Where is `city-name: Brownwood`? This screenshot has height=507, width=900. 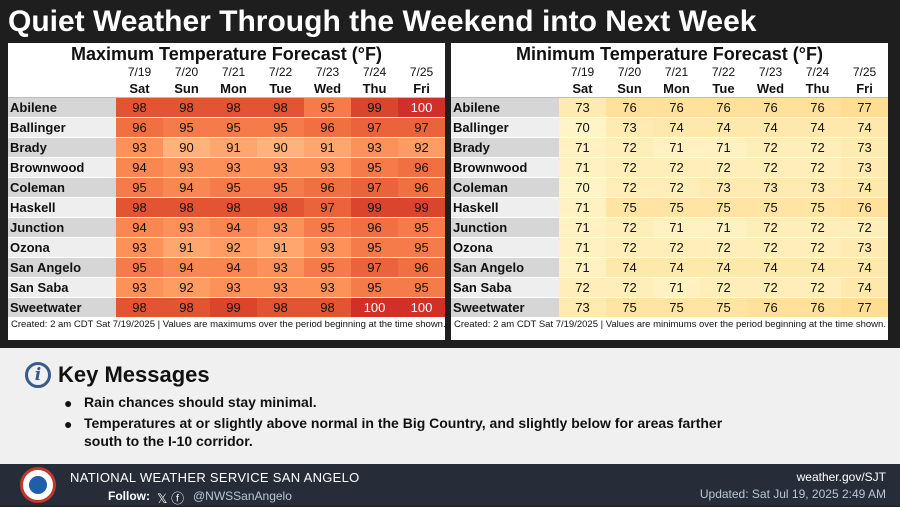
city-name: Brownwood is located at coordinates (62, 167).